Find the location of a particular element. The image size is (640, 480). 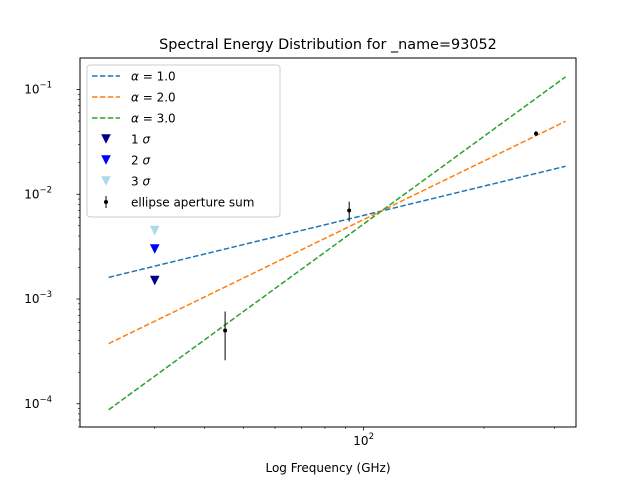

legend-handle-point is located at coordinates (106, 202).